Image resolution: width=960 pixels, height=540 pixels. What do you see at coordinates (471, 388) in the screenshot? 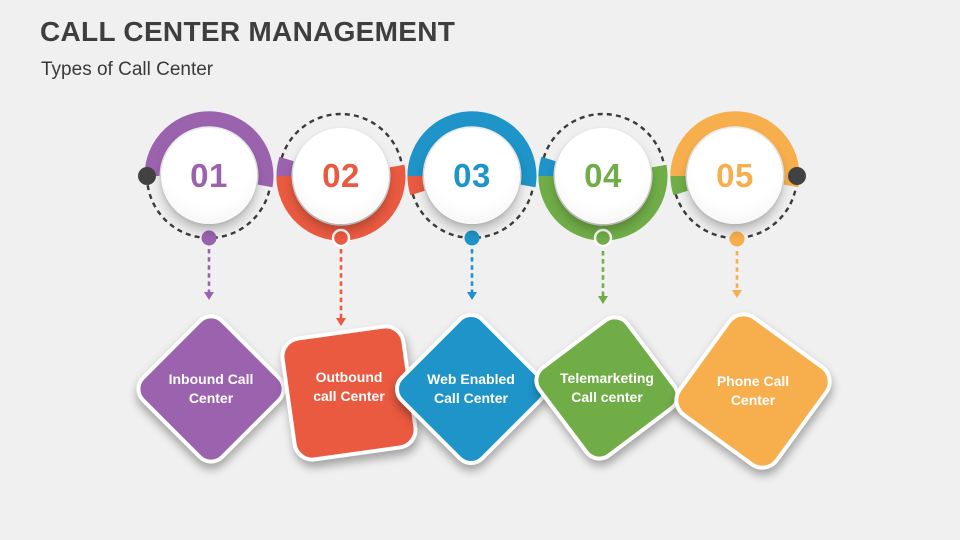
I see `step-3-label: Web Enabled Call Center` at bounding box center [471, 388].